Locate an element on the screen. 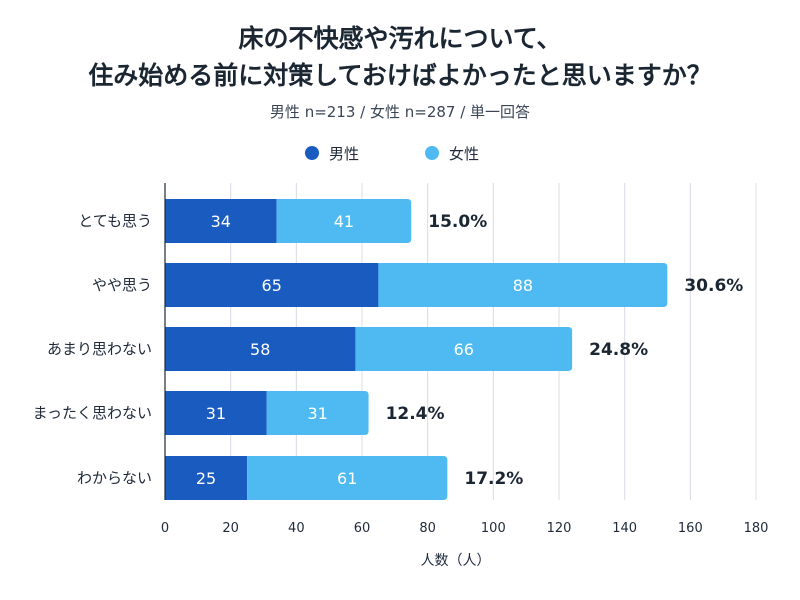  chart-subtitle: 男性 n=213 / 女性 n=287 / 単一回答 is located at coordinates (400, 112).